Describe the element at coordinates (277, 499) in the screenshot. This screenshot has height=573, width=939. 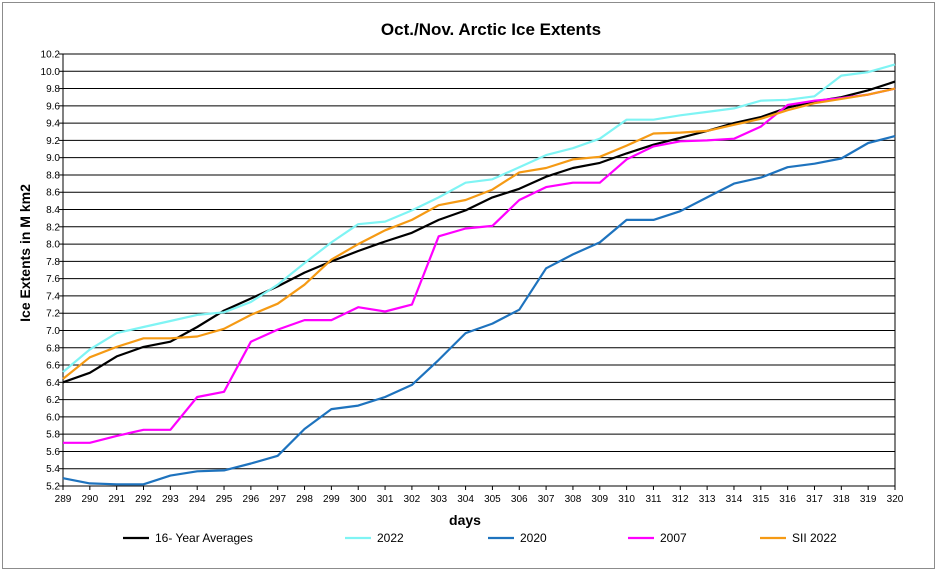
I see `x-tick-label: 297` at that location.